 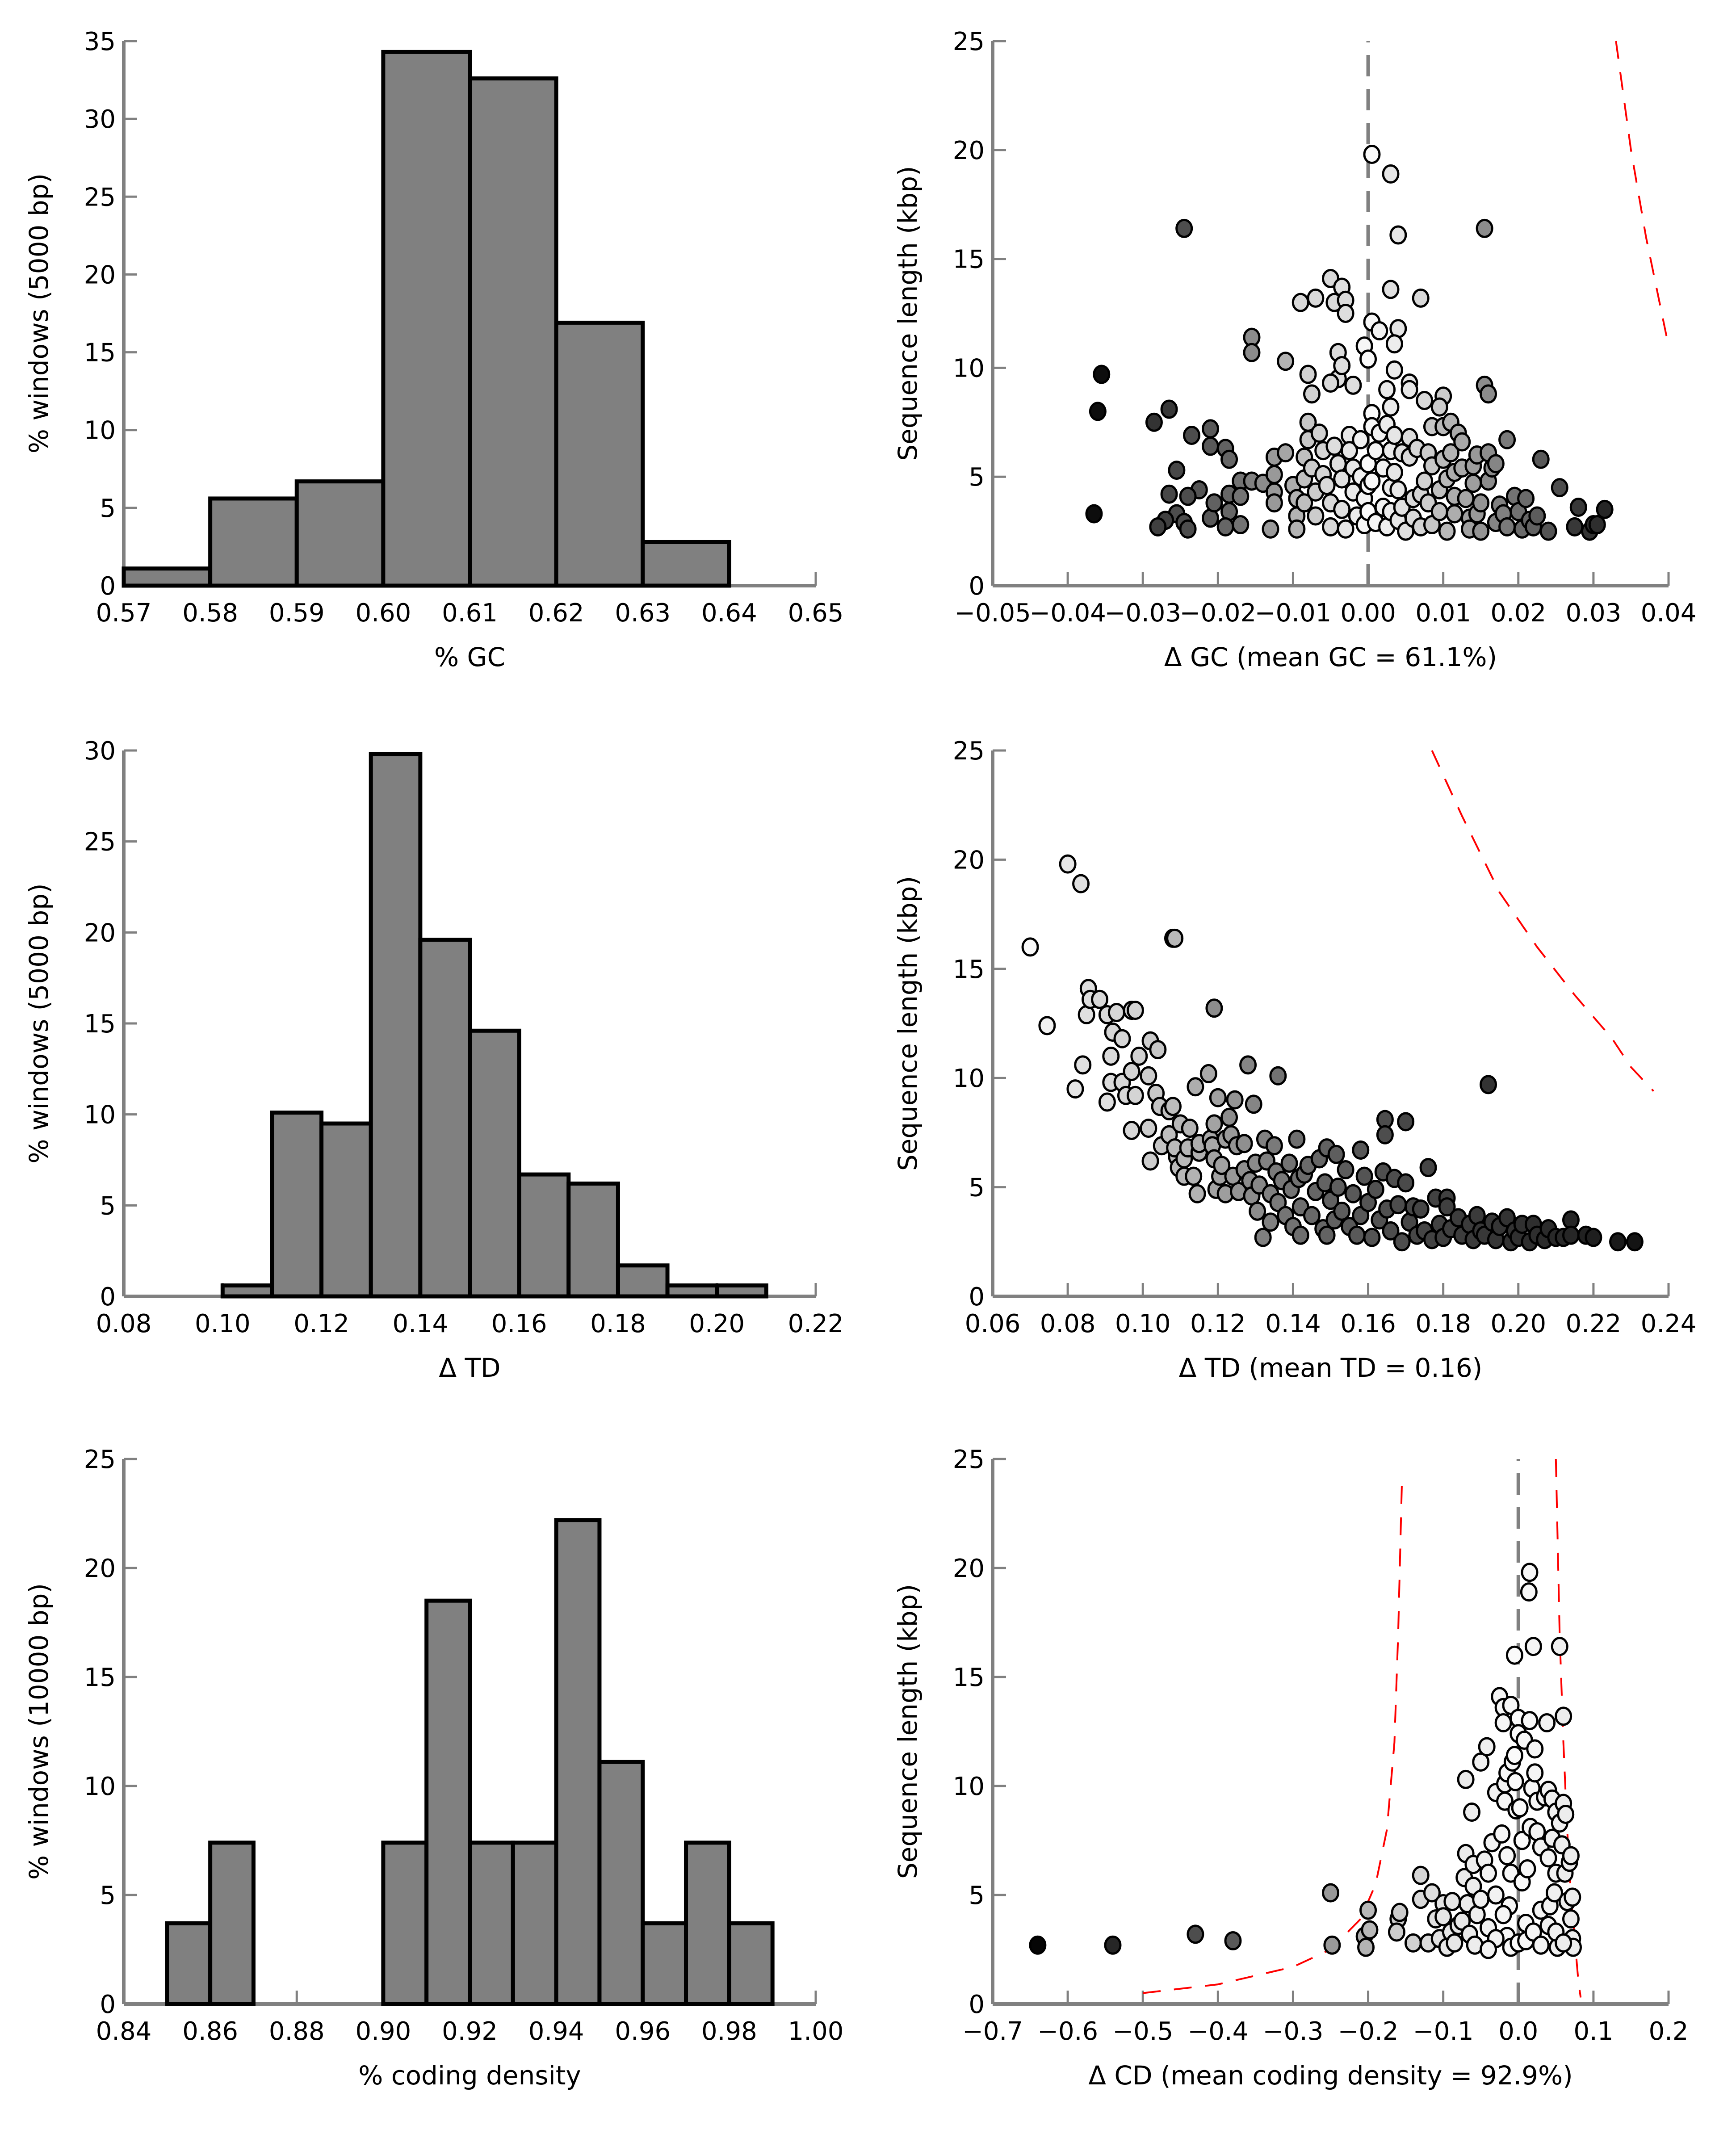 What do you see at coordinates (1443, 614) in the screenshot?
I see `x-tick-label: 0.01` at bounding box center [1443, 614].